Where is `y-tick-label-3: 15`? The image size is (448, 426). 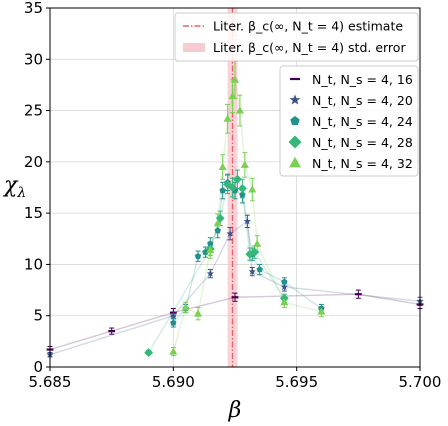
y-tick-label-3: 15 is located at coordinates (33, 213).